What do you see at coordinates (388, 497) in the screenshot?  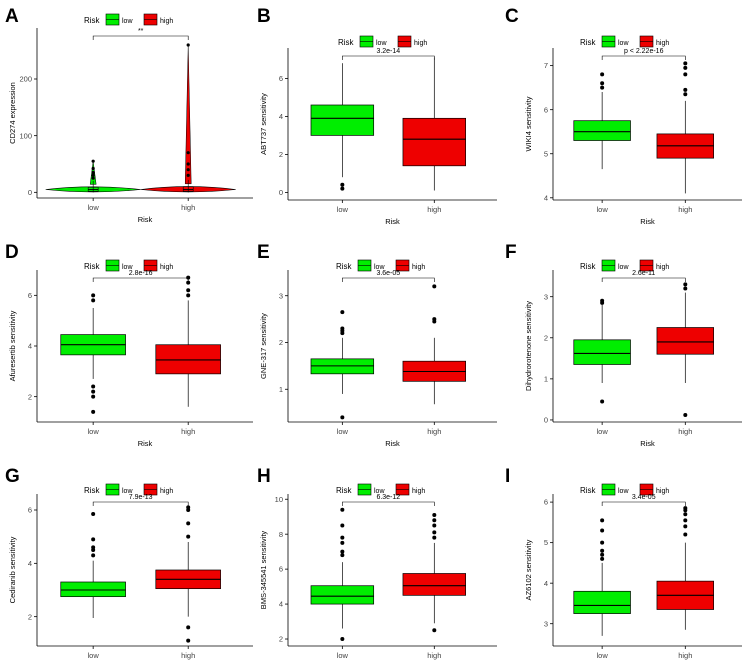 I see `p-value-label: 6.3e-12` at bounding box center [388, 497].